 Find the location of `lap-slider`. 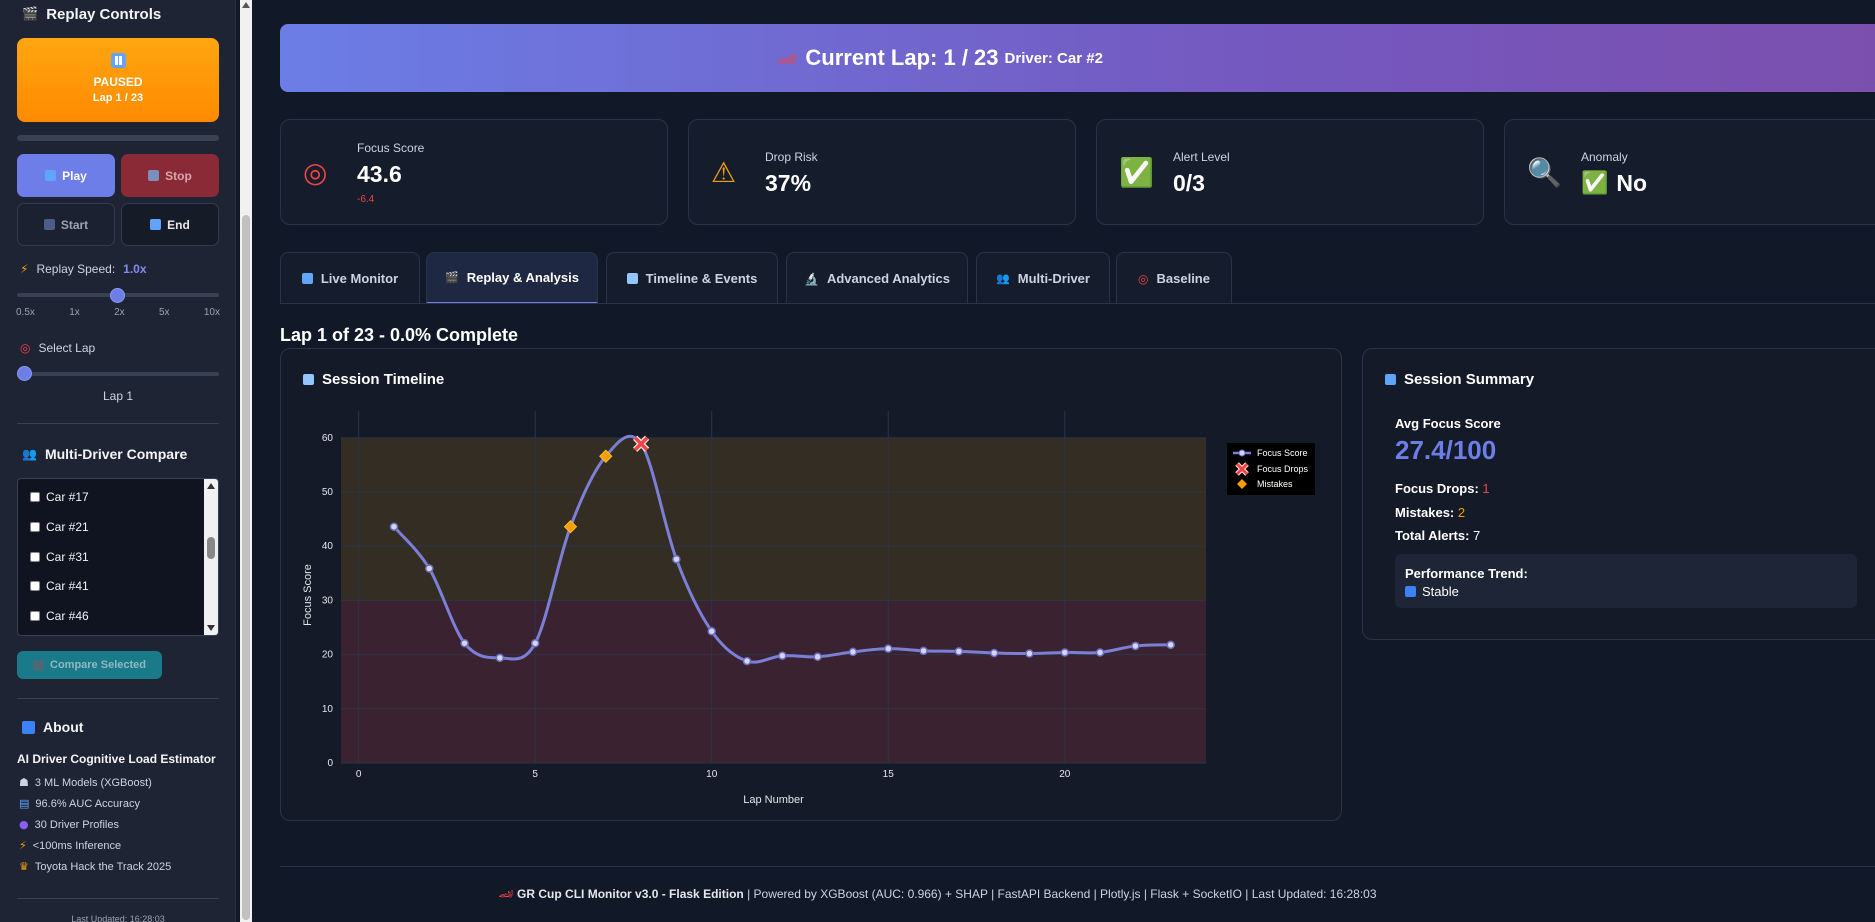

lap-slider is located at coordinates (118, 374).